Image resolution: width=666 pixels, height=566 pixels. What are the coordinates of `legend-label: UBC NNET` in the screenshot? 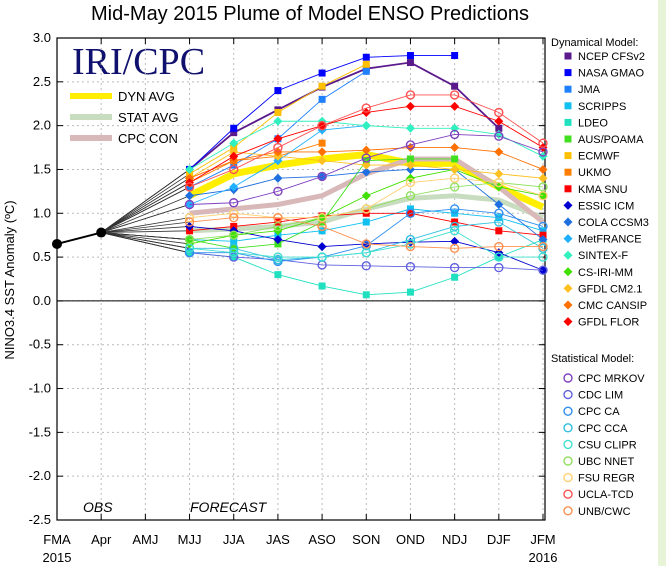 It's located at (606, 462).